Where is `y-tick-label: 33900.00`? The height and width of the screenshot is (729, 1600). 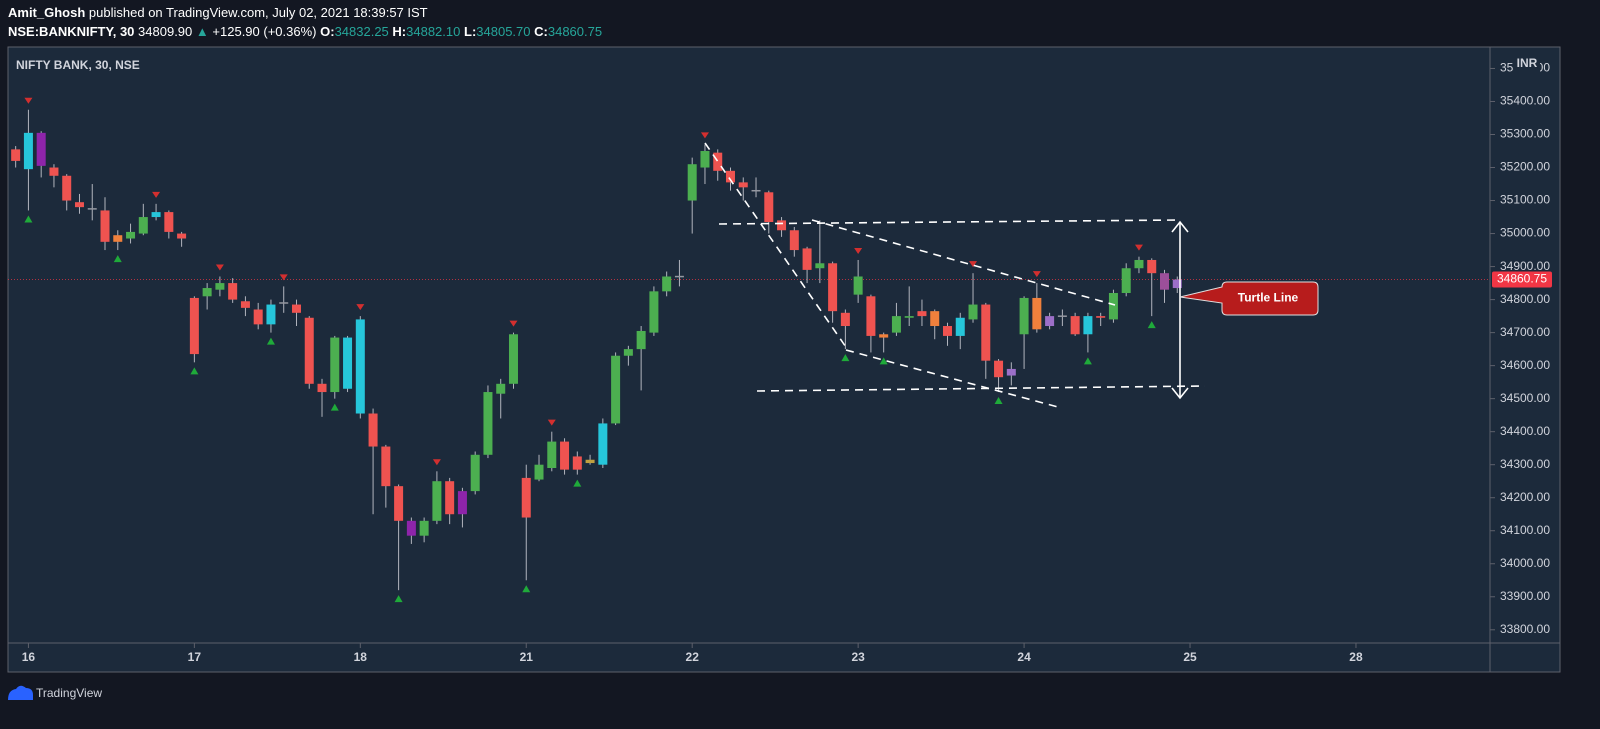 y-tick-label: 33900.00 is located at coordinates (1525, 596).